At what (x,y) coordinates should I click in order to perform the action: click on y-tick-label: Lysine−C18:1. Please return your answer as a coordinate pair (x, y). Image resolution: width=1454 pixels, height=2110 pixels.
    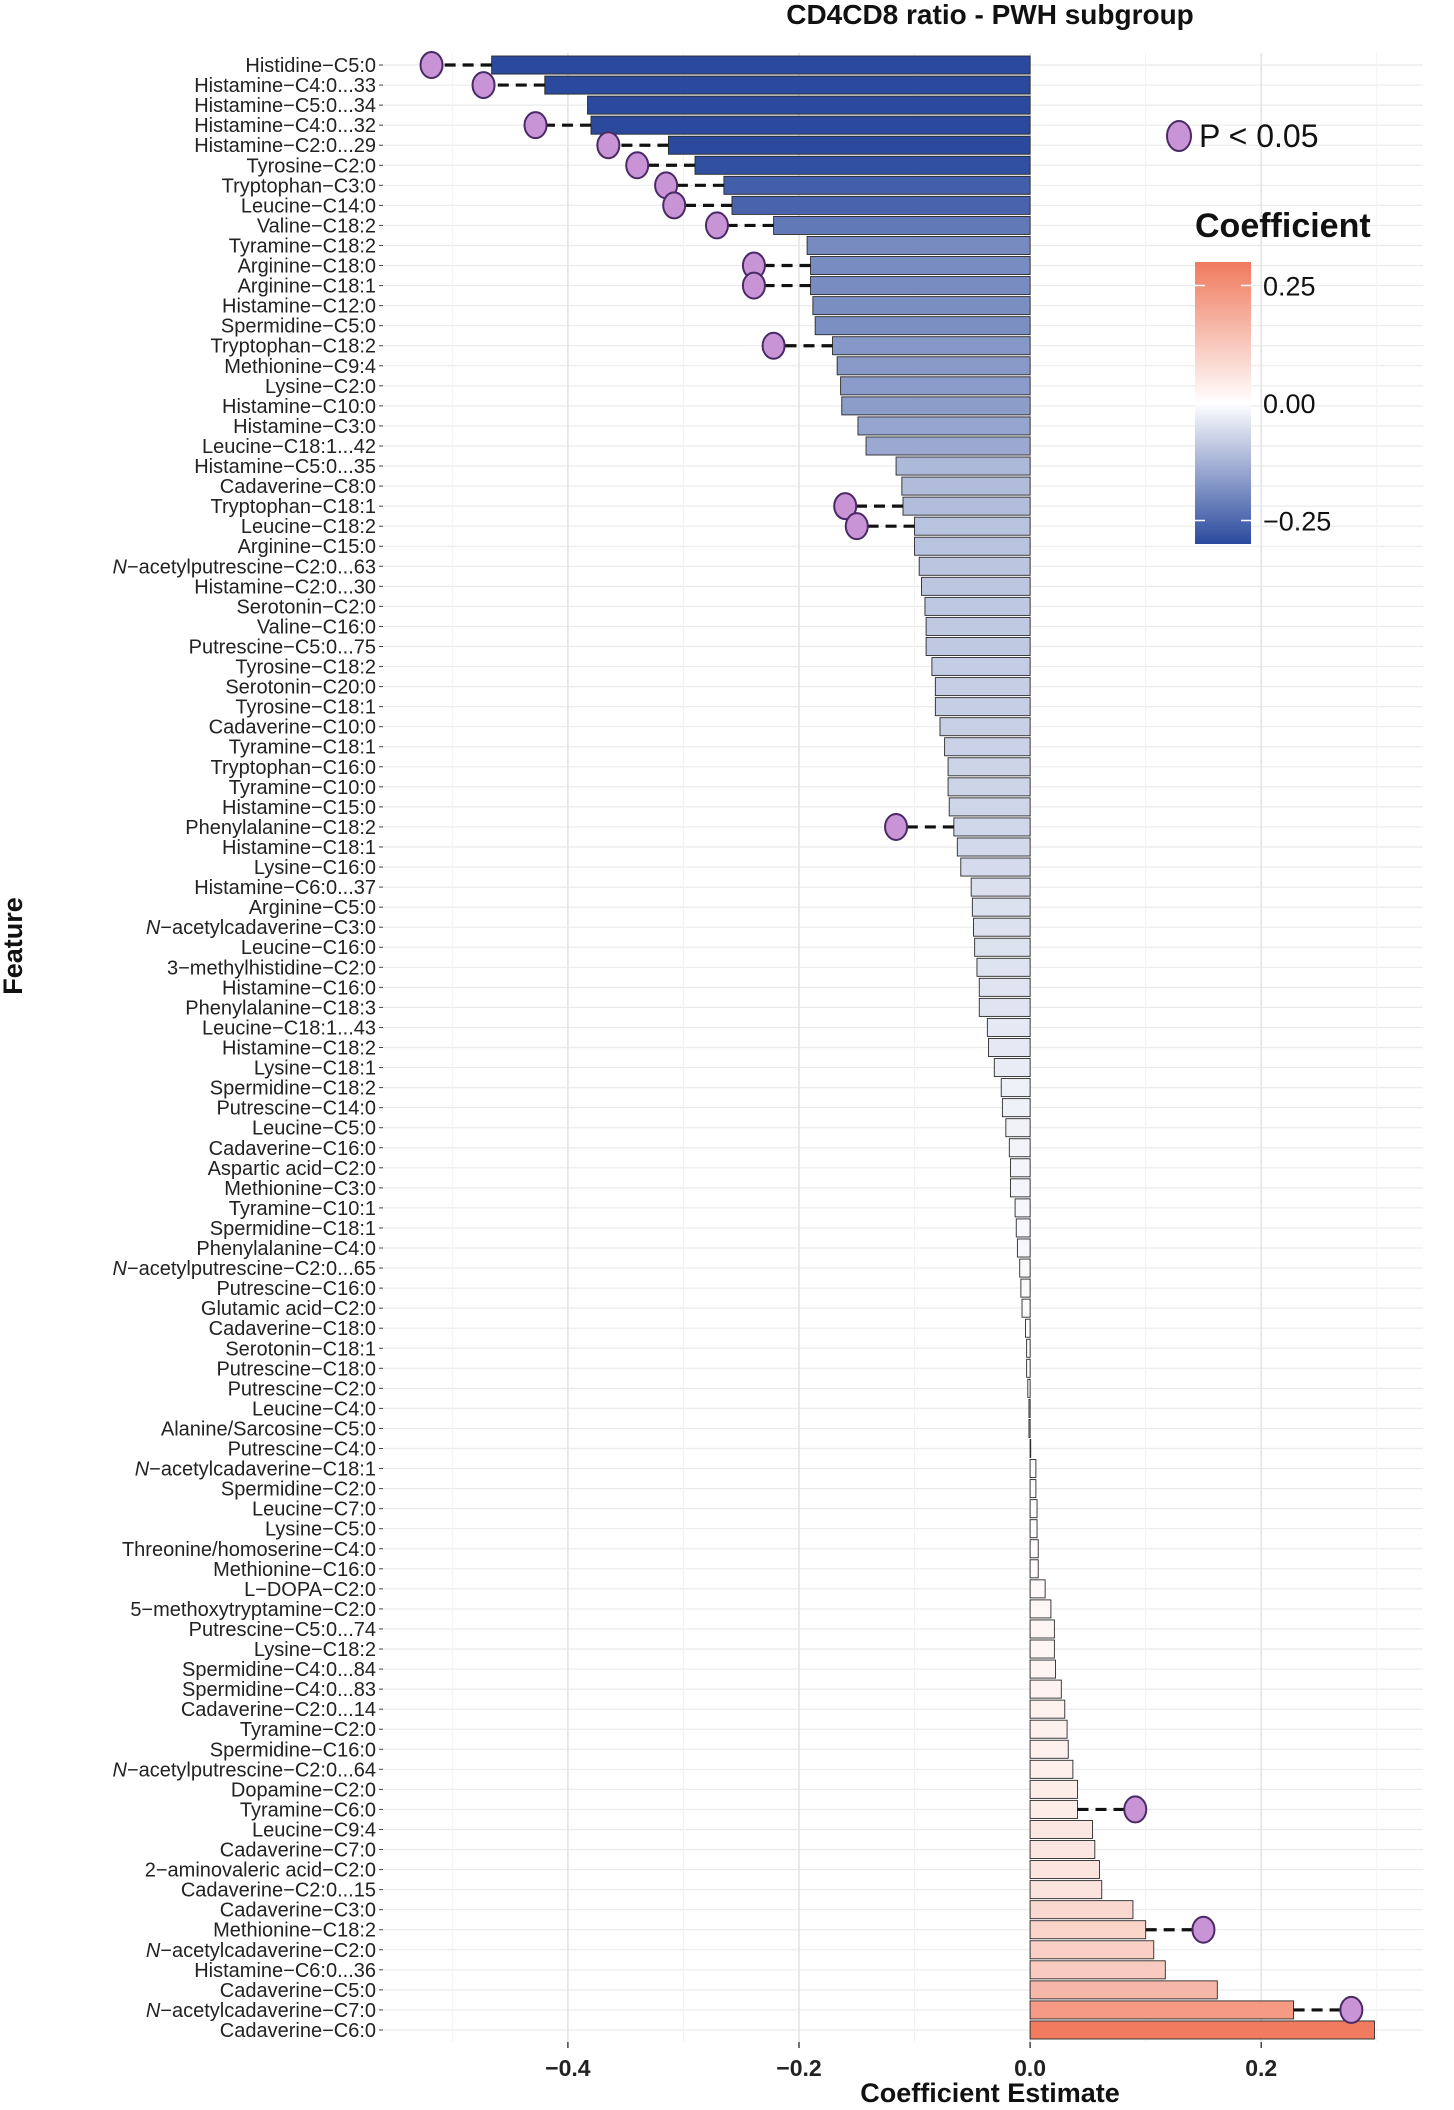
    Looking at the image, I should click on (315, 1069).